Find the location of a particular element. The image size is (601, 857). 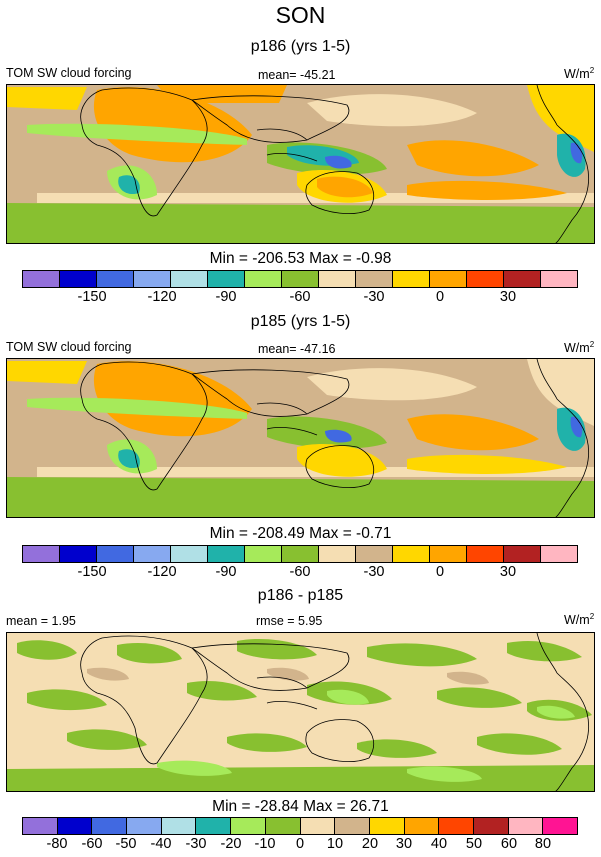

p2-africa-teal is located at coordinates (129, 459).